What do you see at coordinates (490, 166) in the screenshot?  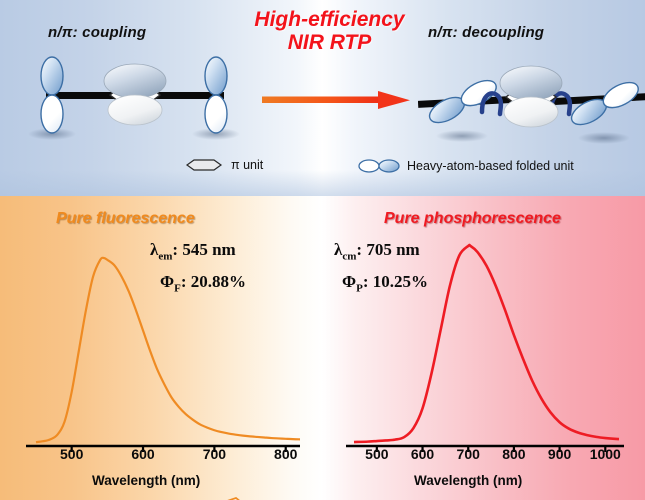 I see `legend-label-heavy-atom: Heavy-atom-based folded unit` at bounding box center [490, 166].